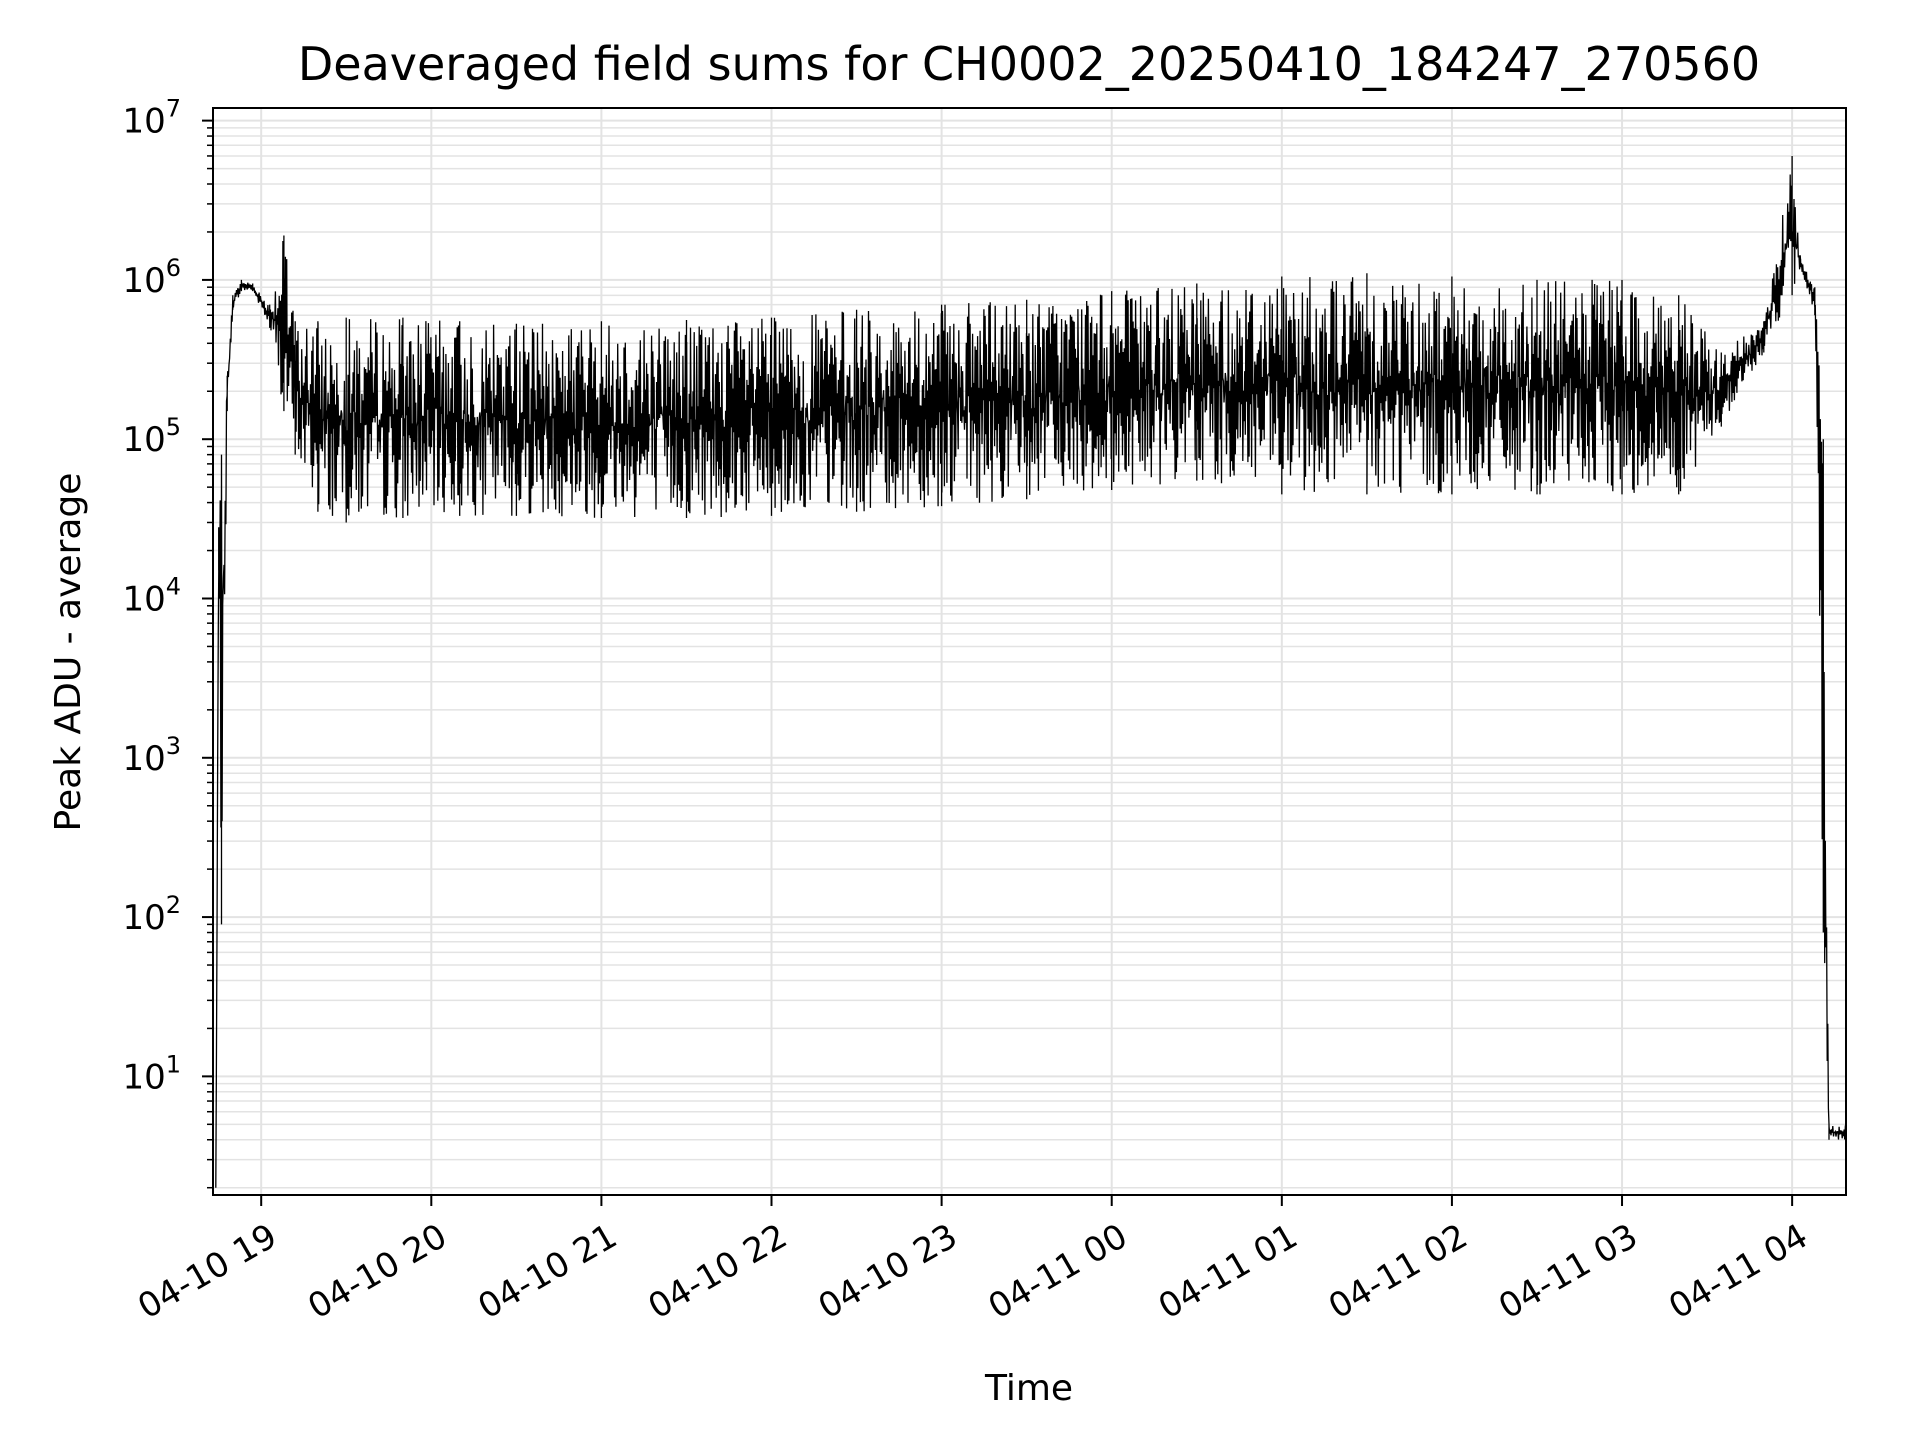 This screenshot has width=1920, height=1440. I want to click on y-tick-label: 10⁷, so click(151, 118).